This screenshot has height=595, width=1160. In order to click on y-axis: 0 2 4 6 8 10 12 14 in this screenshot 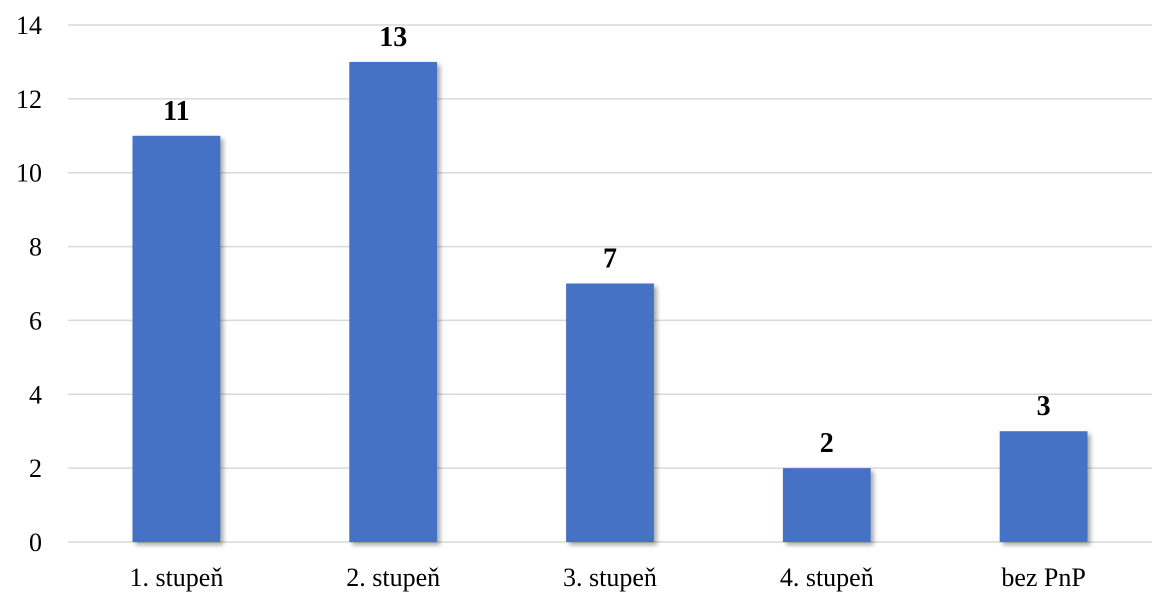, I will do `click(29, 284)`.